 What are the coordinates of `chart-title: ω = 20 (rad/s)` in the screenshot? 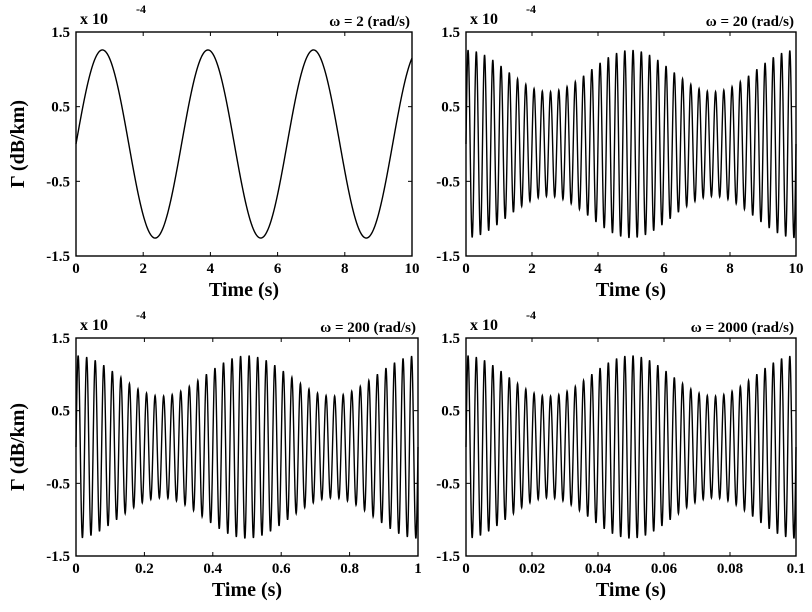 It's located at (750, 22).